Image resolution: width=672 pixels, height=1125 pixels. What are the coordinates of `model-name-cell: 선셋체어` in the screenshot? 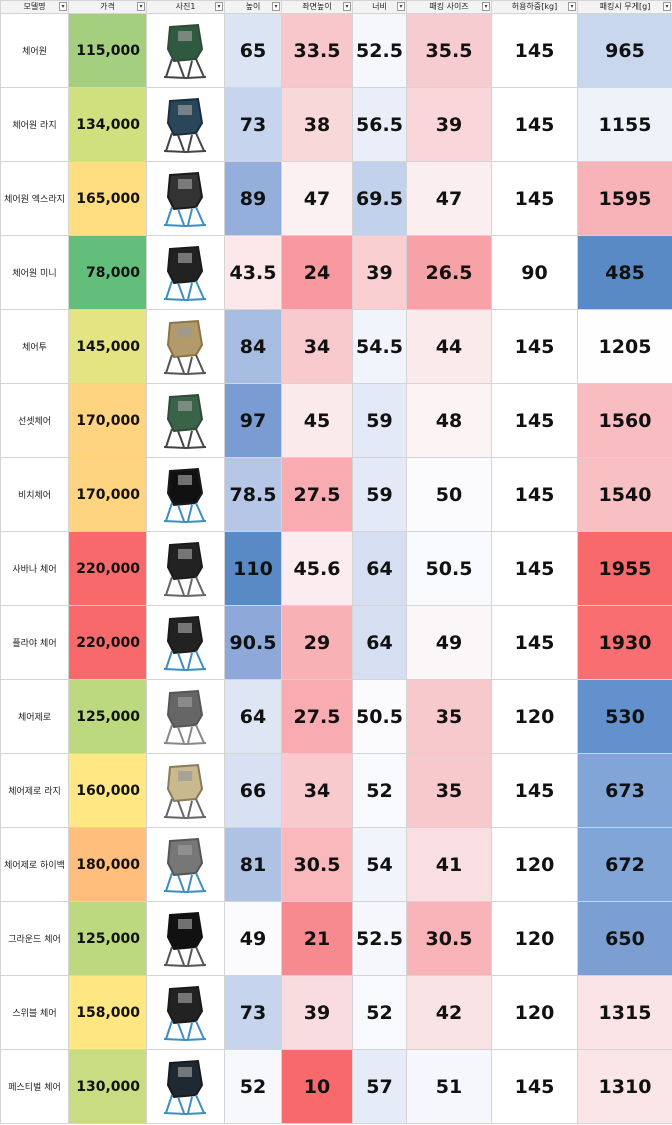 It's located at (34, 420).